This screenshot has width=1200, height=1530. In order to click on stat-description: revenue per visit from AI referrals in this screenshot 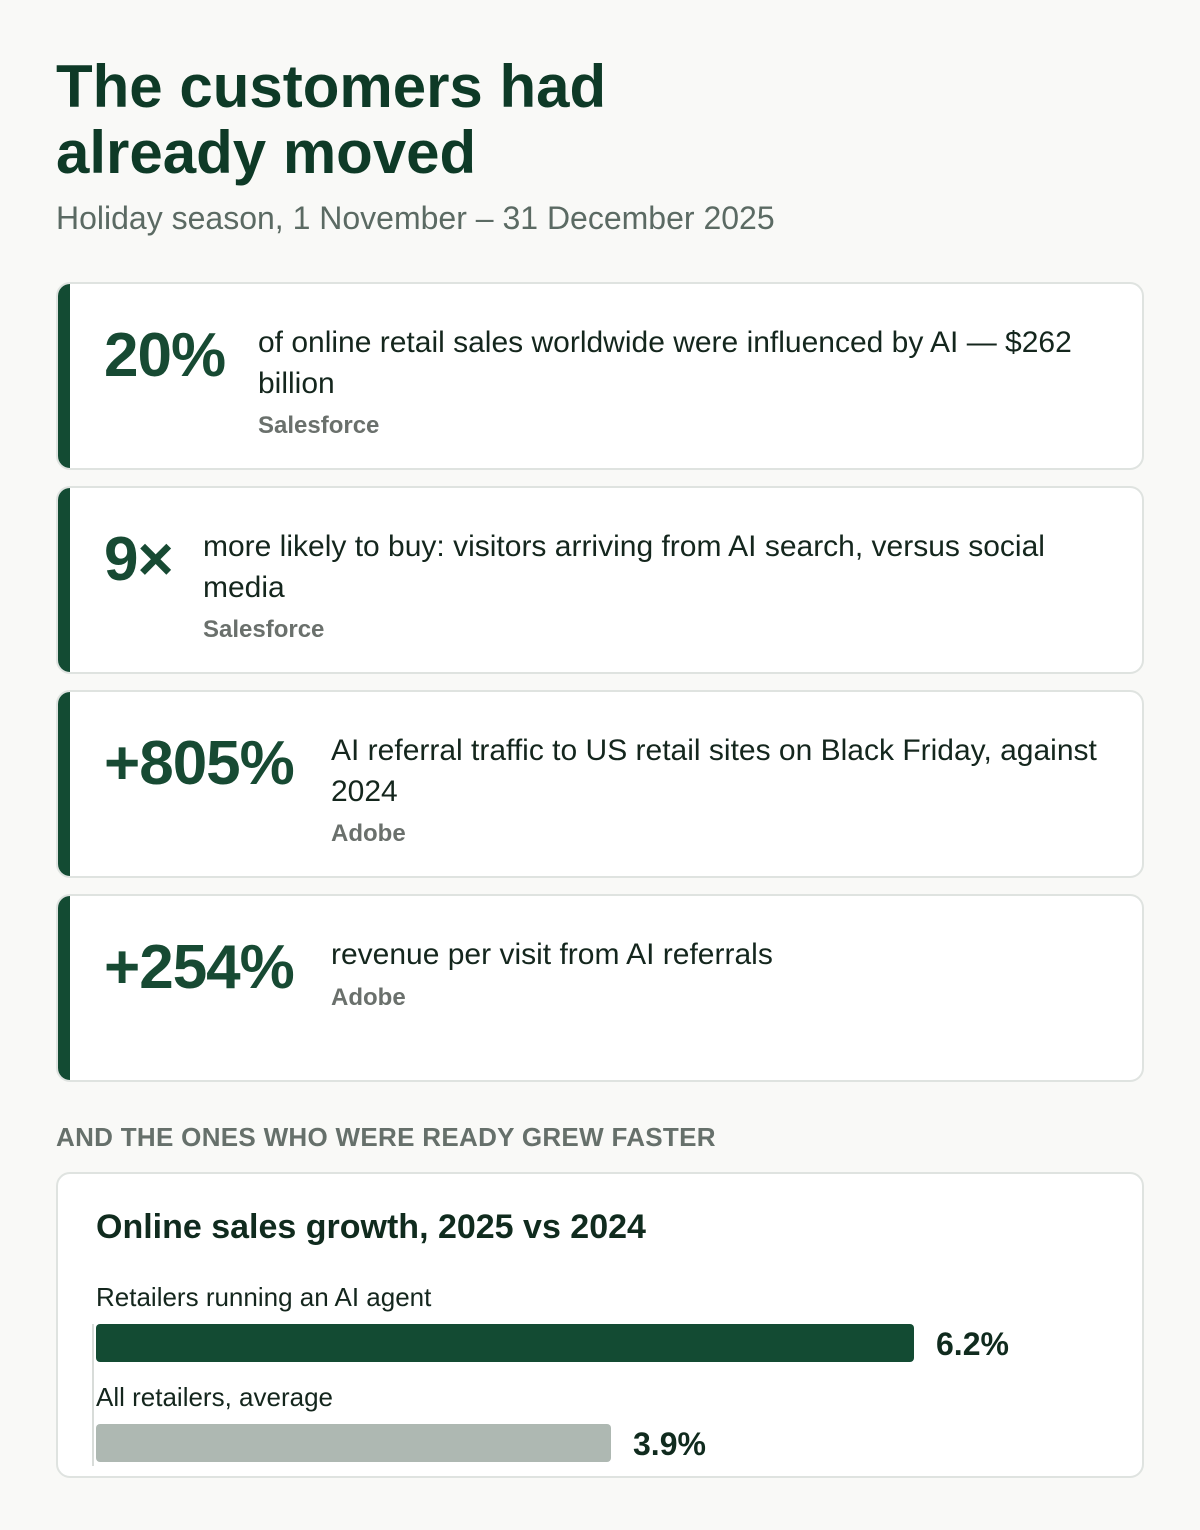, I will do `click(552, 954)`.